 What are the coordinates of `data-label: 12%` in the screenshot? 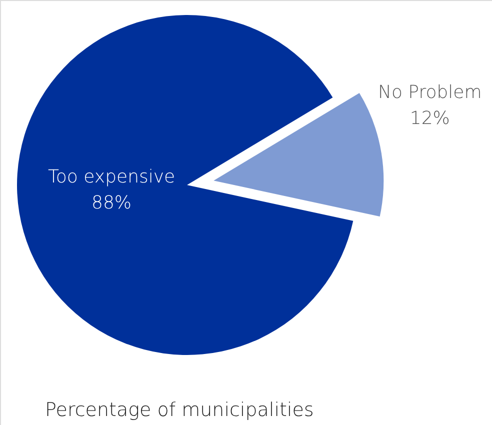 It's located at (430, 119).